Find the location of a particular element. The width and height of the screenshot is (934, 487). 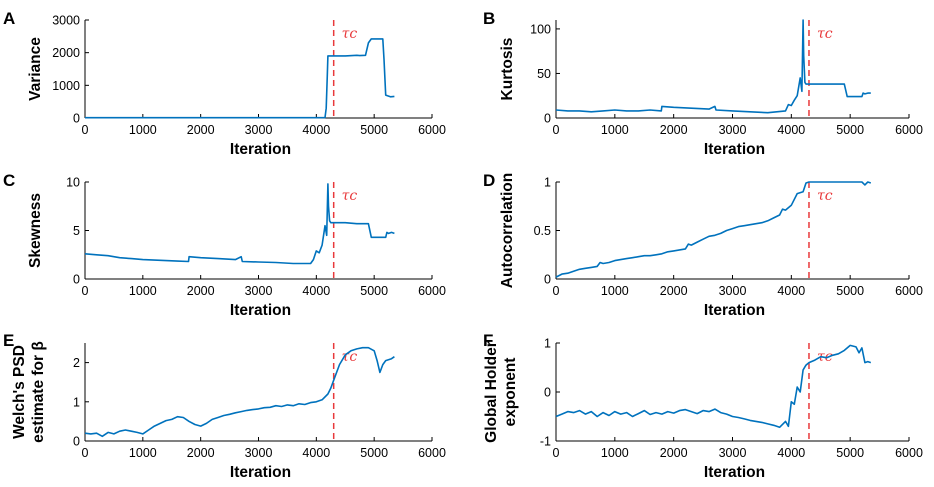

panel-letter: C is located at coordinates (9, 180).